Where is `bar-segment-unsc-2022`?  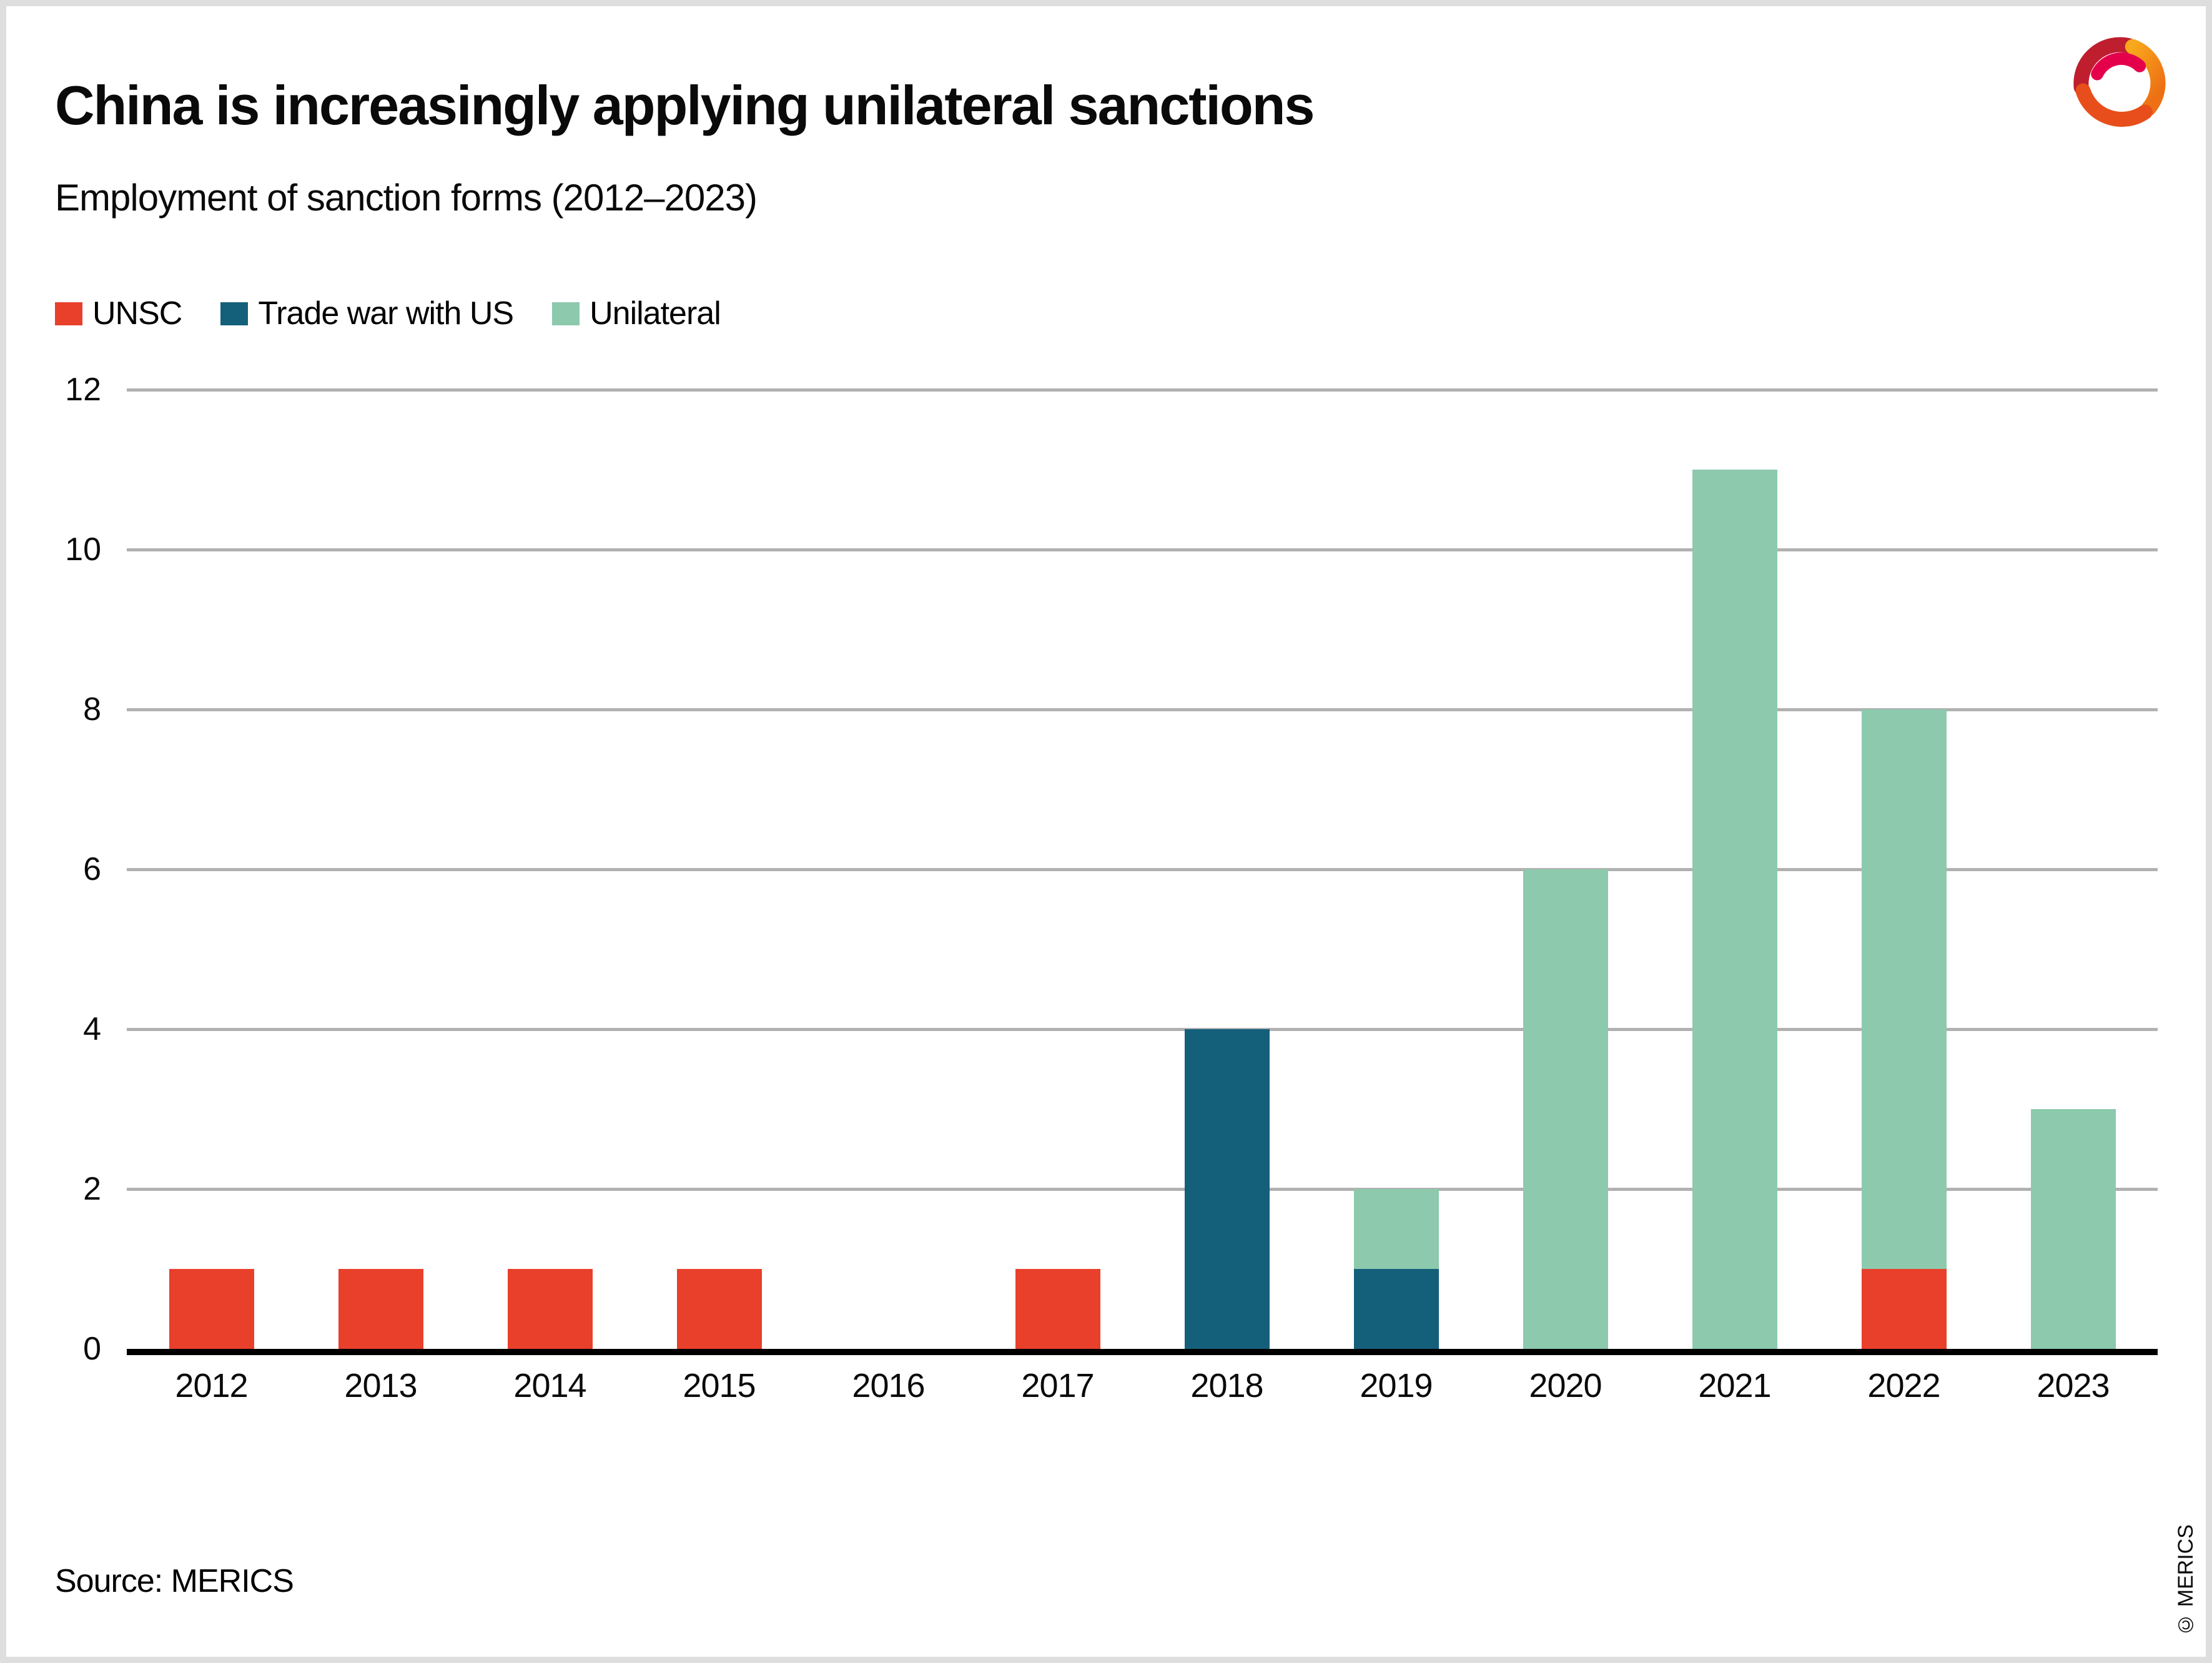 bar-segment-unsc-2022 is located at coordinates (1904, 1309).